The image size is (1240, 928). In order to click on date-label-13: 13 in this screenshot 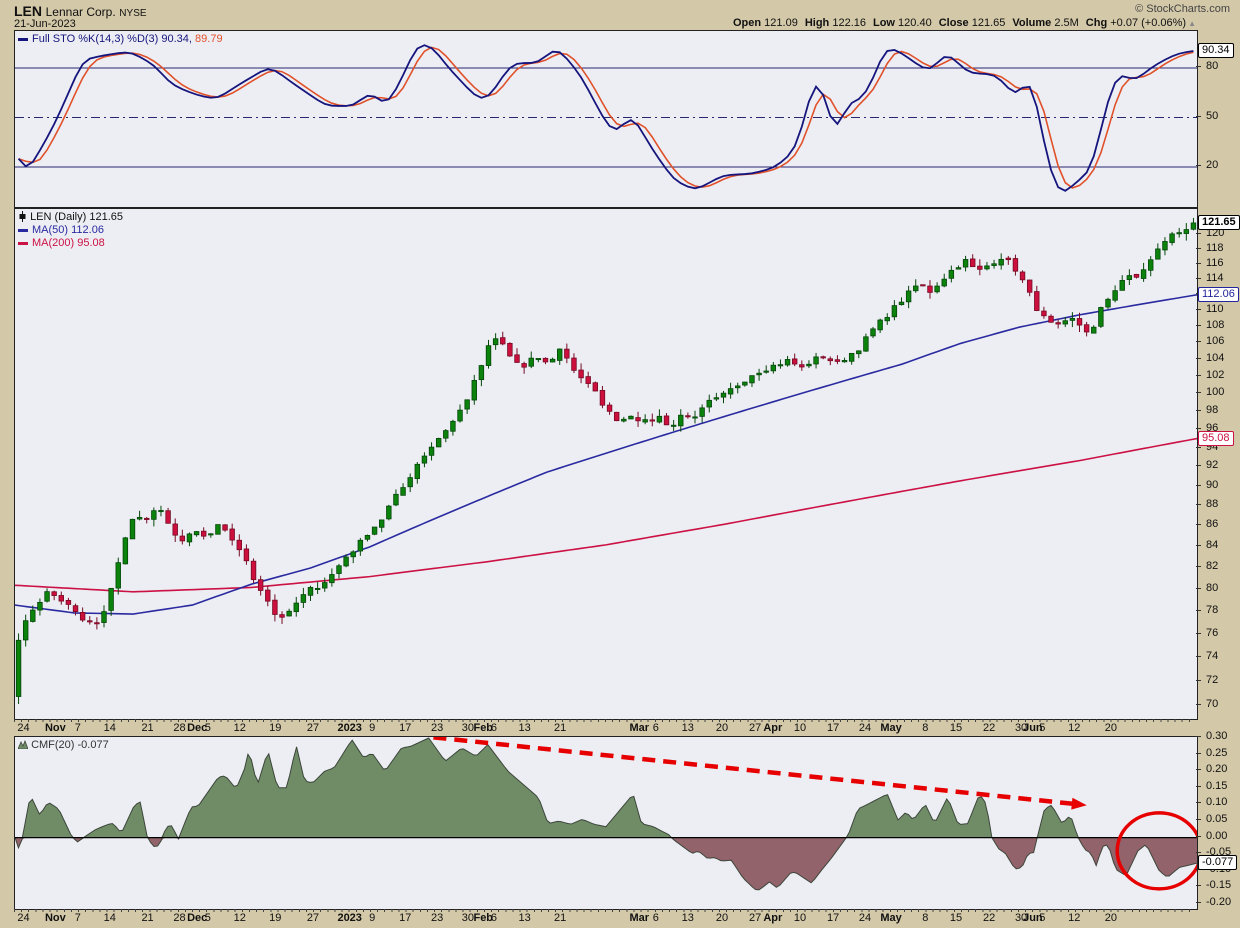, I will do `click(524, 918)`.